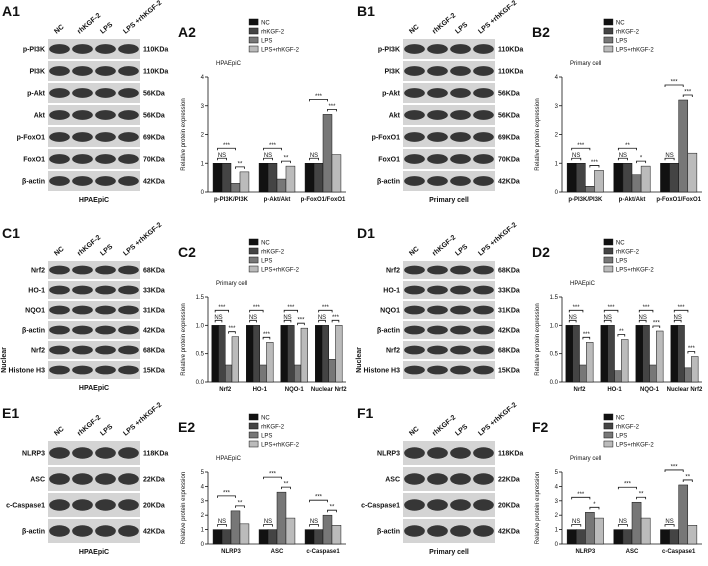 Image resolution: width=708 pixels, height=566 pixels. I want to click on side-label: Nuclear, so click(359, 360).